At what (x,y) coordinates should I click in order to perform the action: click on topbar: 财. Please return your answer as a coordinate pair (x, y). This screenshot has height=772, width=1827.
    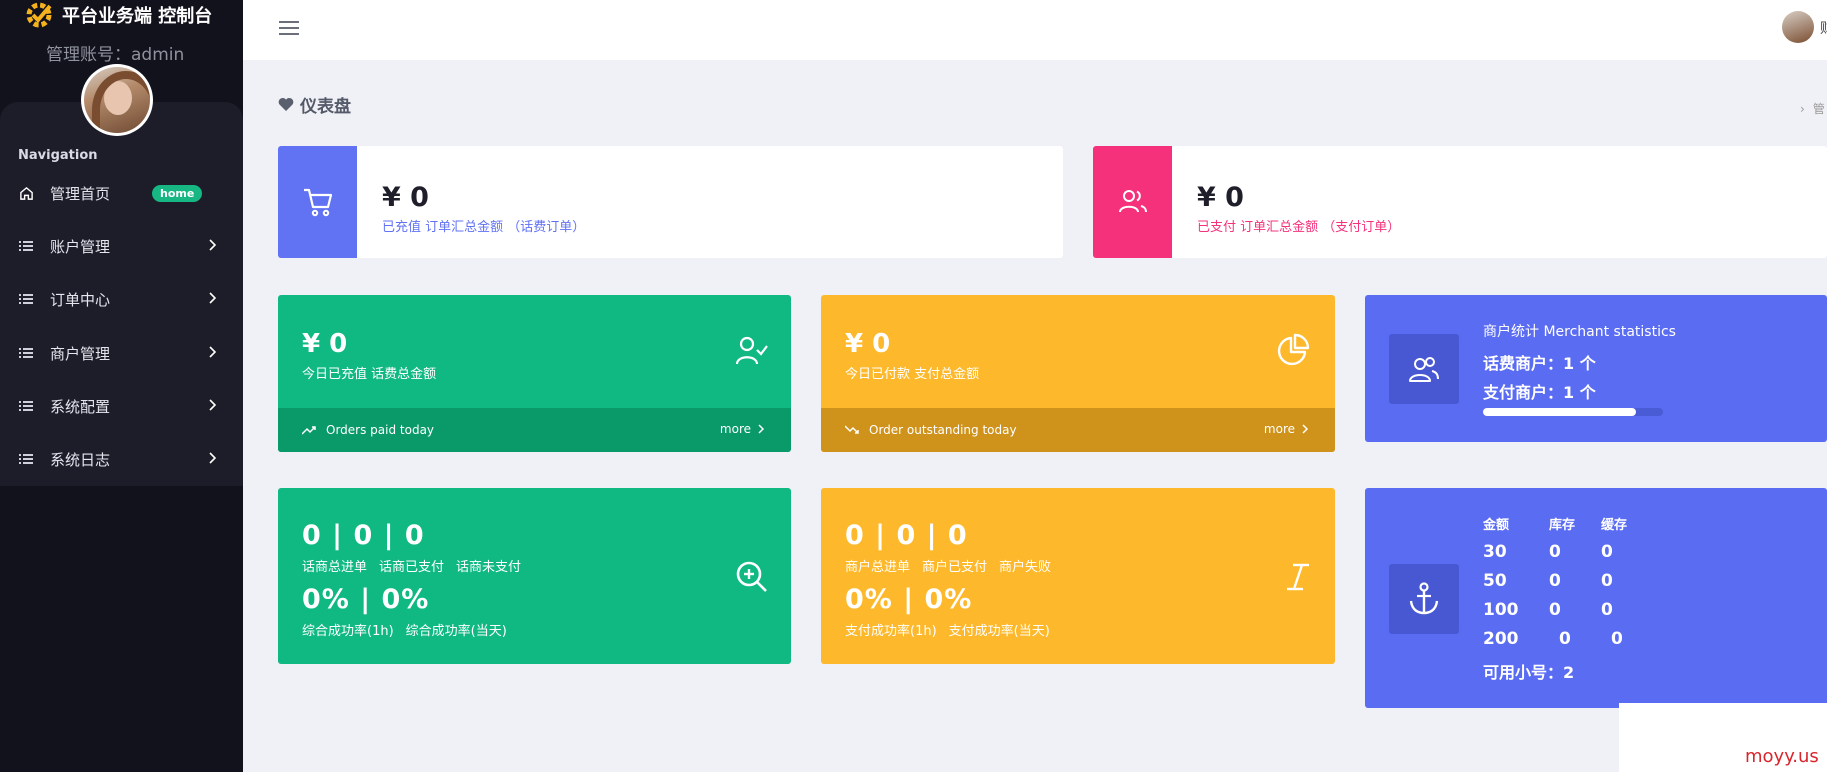
    Looking at the image, I should click on (1035, 30).